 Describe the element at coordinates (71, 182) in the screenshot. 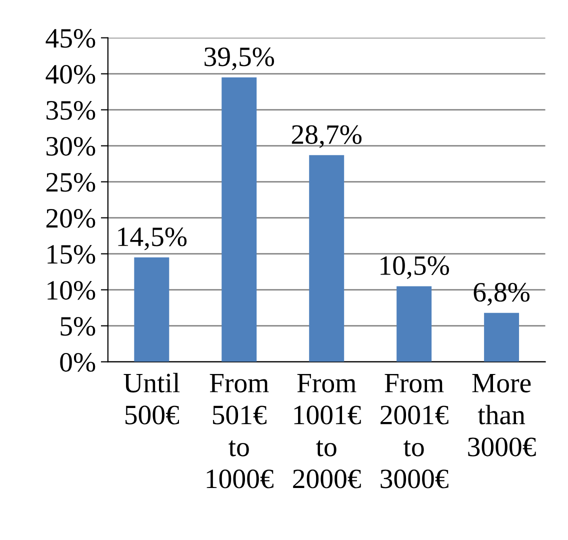

I see `y-tick-label: 25%` at that location.